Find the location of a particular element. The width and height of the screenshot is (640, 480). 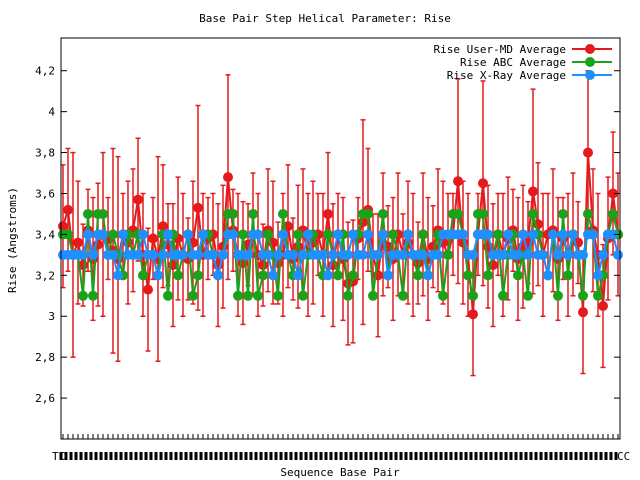

y-tick-label: 3,8 is located at coordinates (45, 153).